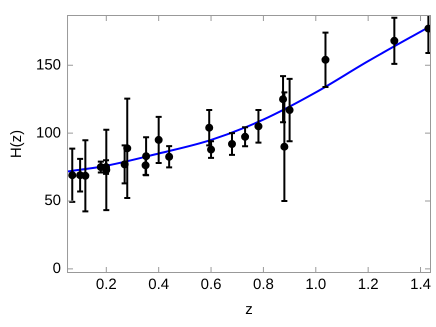  Describe the element at coordinates (420, 285) in the screenshot. I see `x-tick-label: 1.4` at that location.